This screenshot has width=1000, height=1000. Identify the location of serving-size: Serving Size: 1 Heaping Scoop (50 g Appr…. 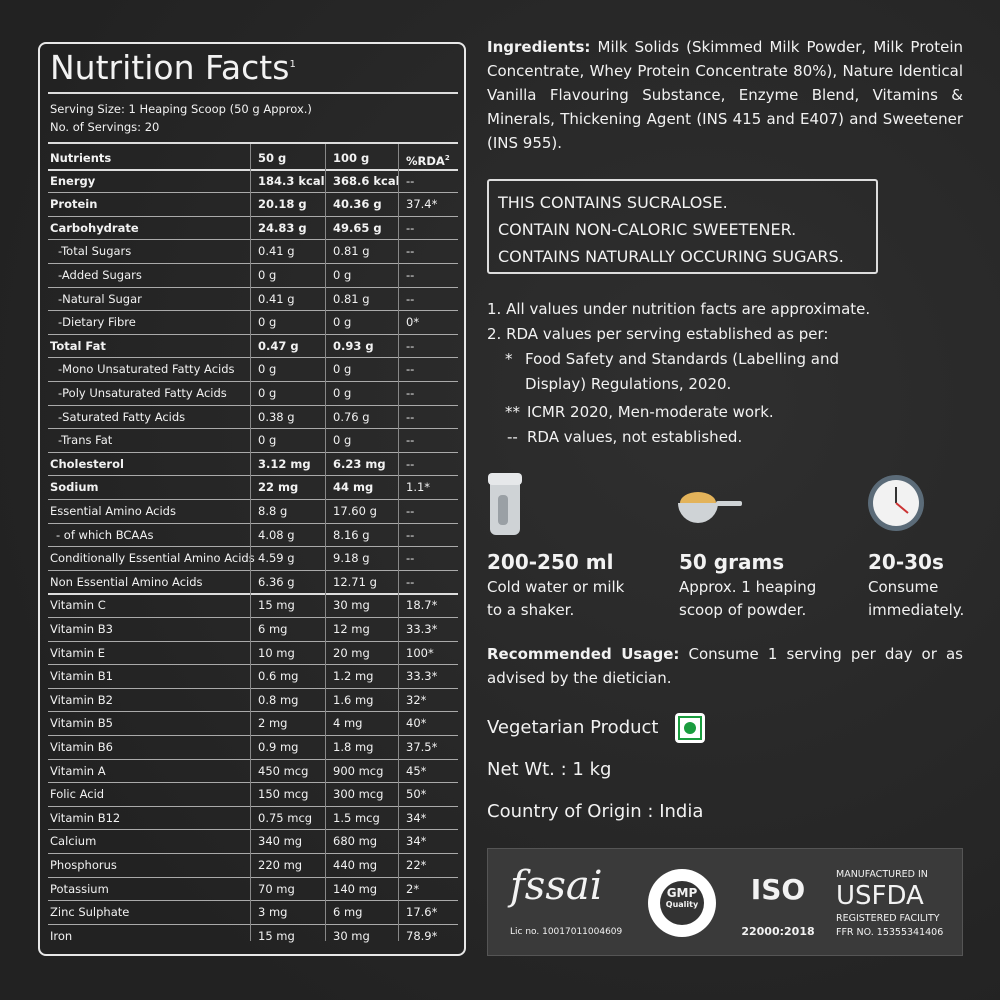
(181, 109).